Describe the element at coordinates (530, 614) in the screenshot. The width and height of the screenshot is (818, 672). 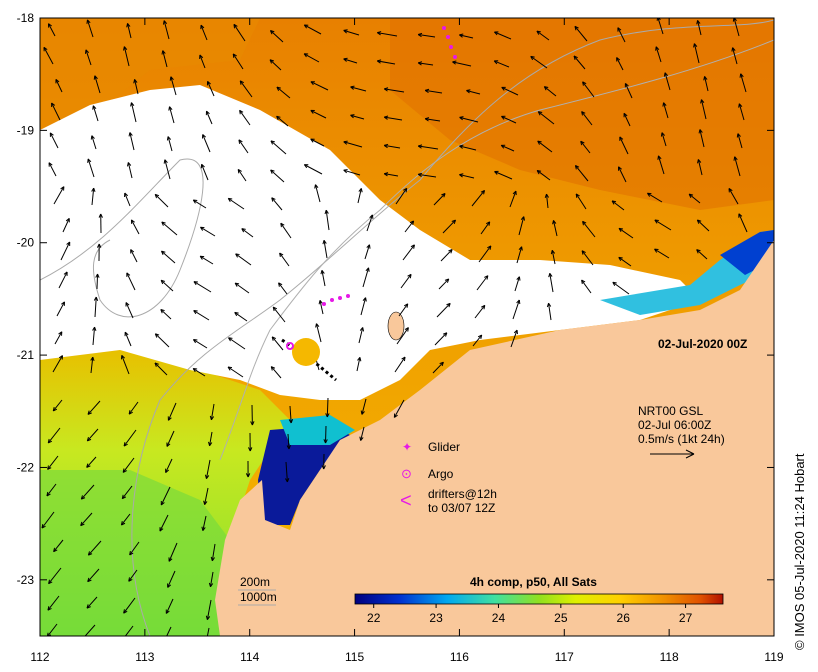
I see `colorbar-ticks: 22 23 24 25 26 27` at that location.